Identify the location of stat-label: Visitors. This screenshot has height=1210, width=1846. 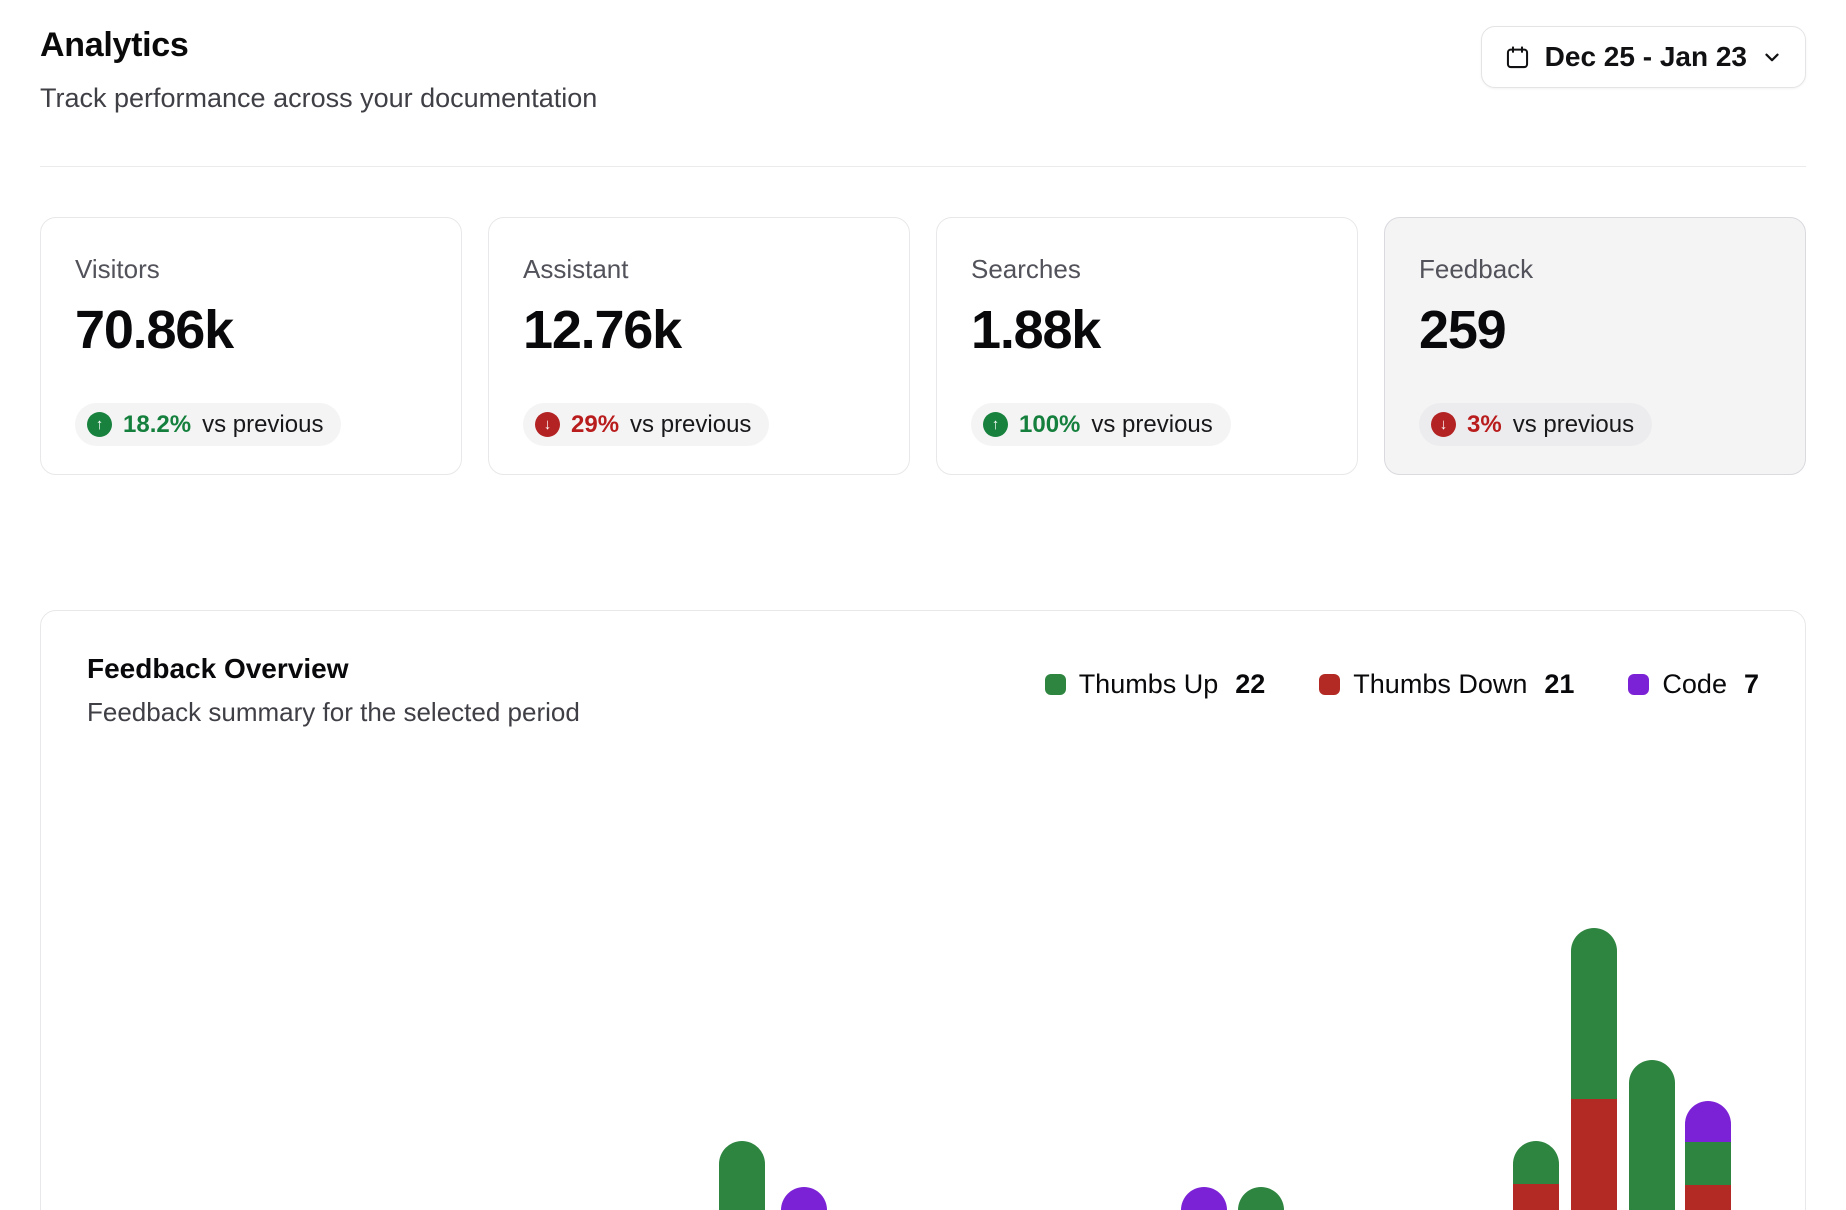
(117, 269).